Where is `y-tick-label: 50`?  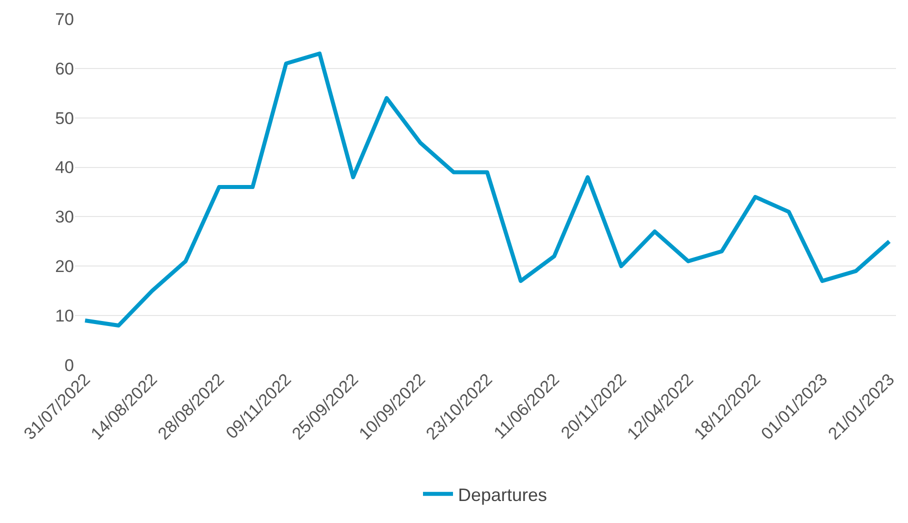
y-tick-label: 50 is located at coordinates (64, 118).